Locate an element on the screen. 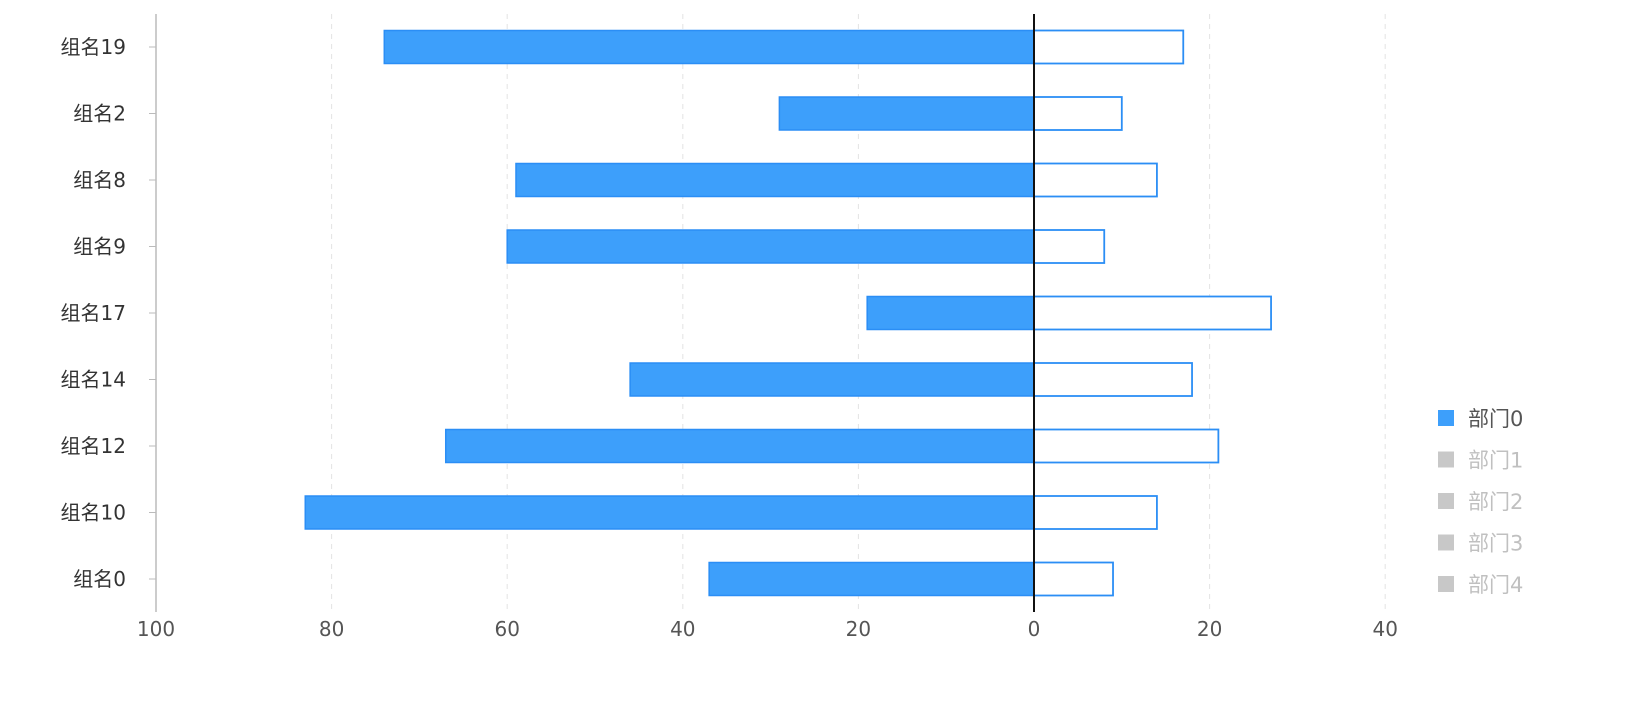  category-label: 组名2 is located at coordinates (99, 114).